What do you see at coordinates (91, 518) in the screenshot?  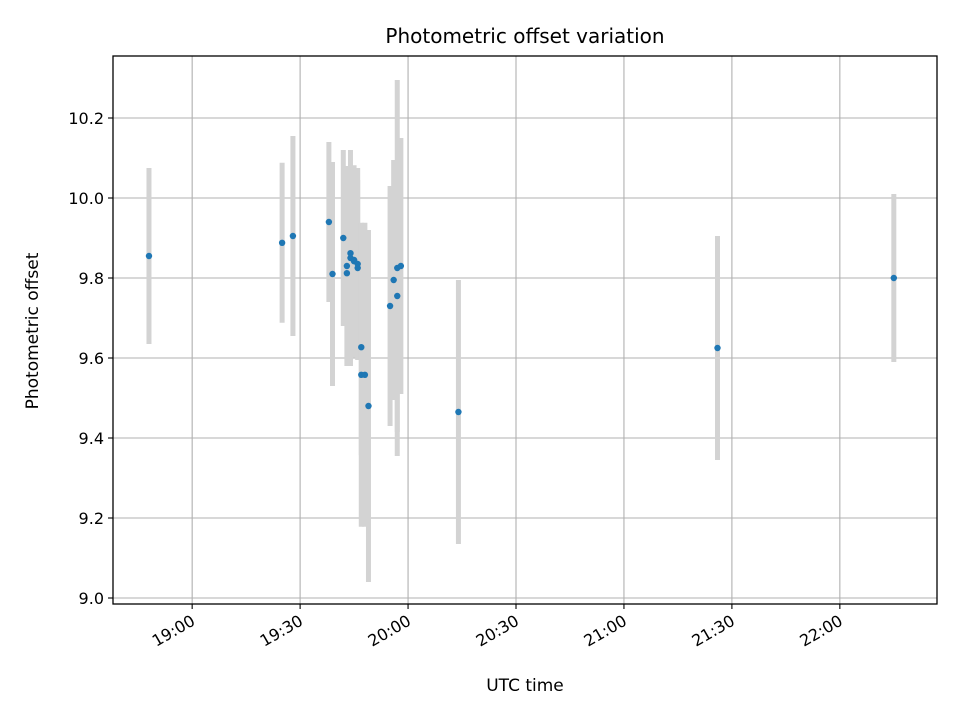 I see `y-tick-label: 9.2` at bounding box center [91, 518].